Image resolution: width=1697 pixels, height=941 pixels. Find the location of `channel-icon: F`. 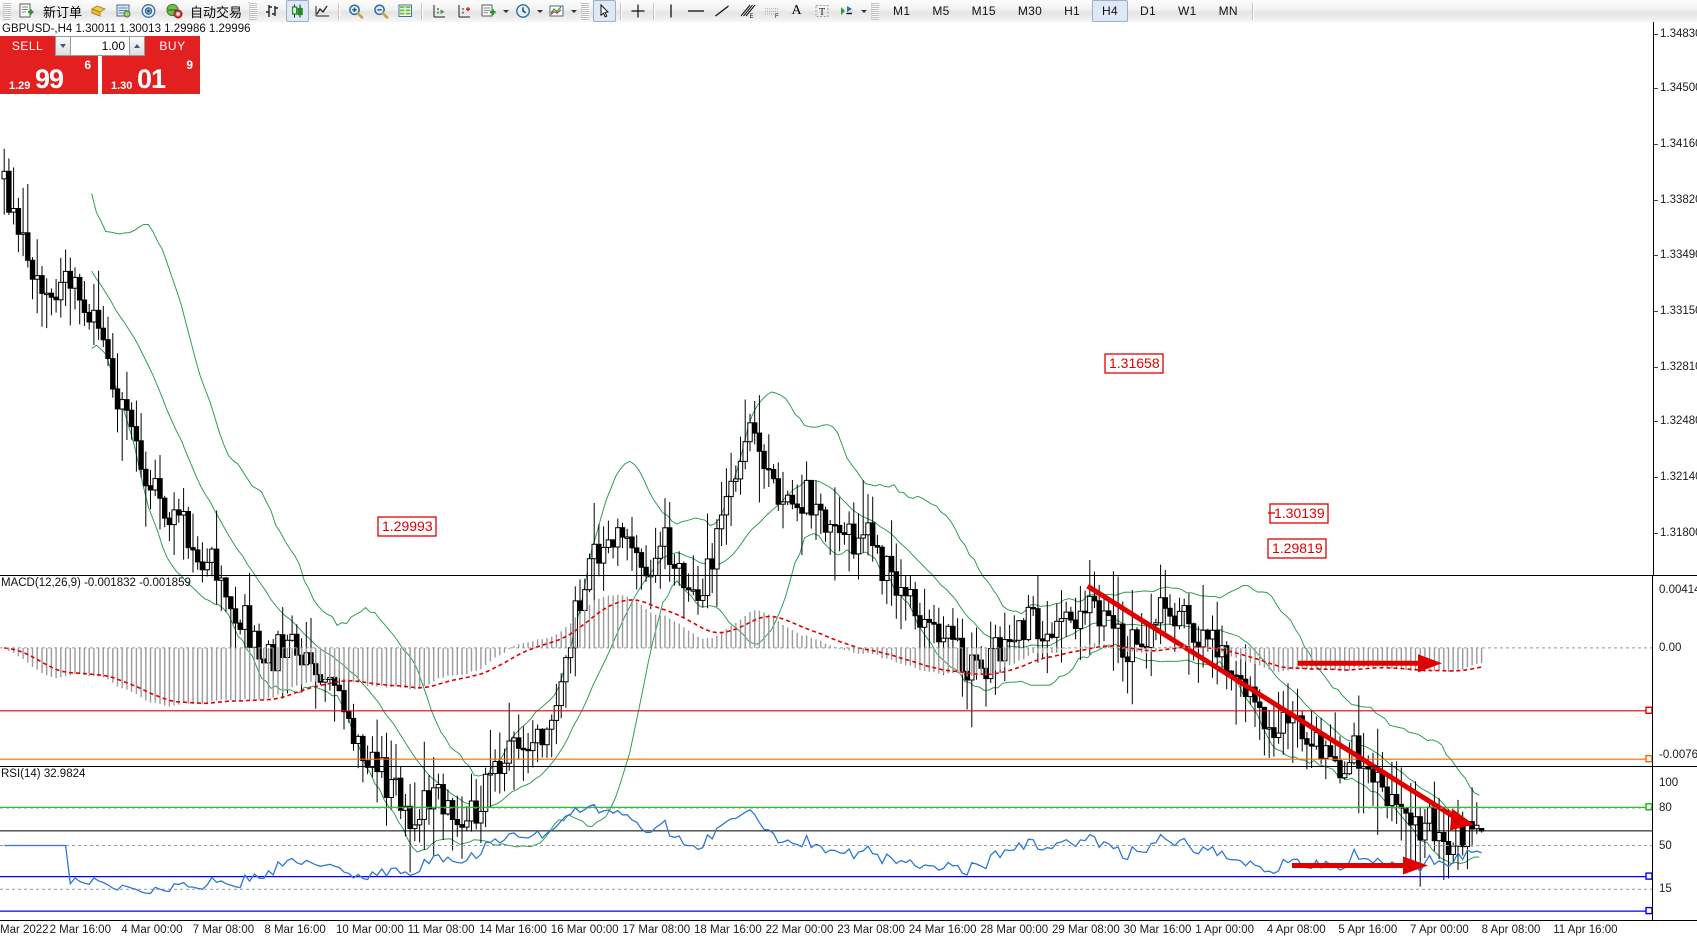

channel-icon: F is located at coordinates (771, 11).